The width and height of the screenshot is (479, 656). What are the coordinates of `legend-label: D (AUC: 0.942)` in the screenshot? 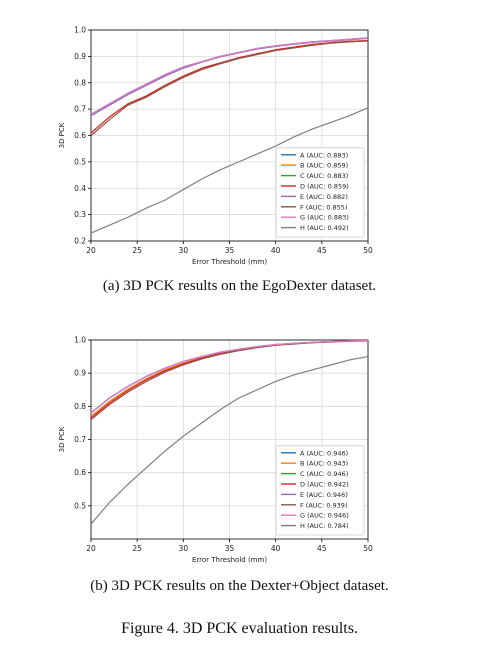 It's located at (324, 485).